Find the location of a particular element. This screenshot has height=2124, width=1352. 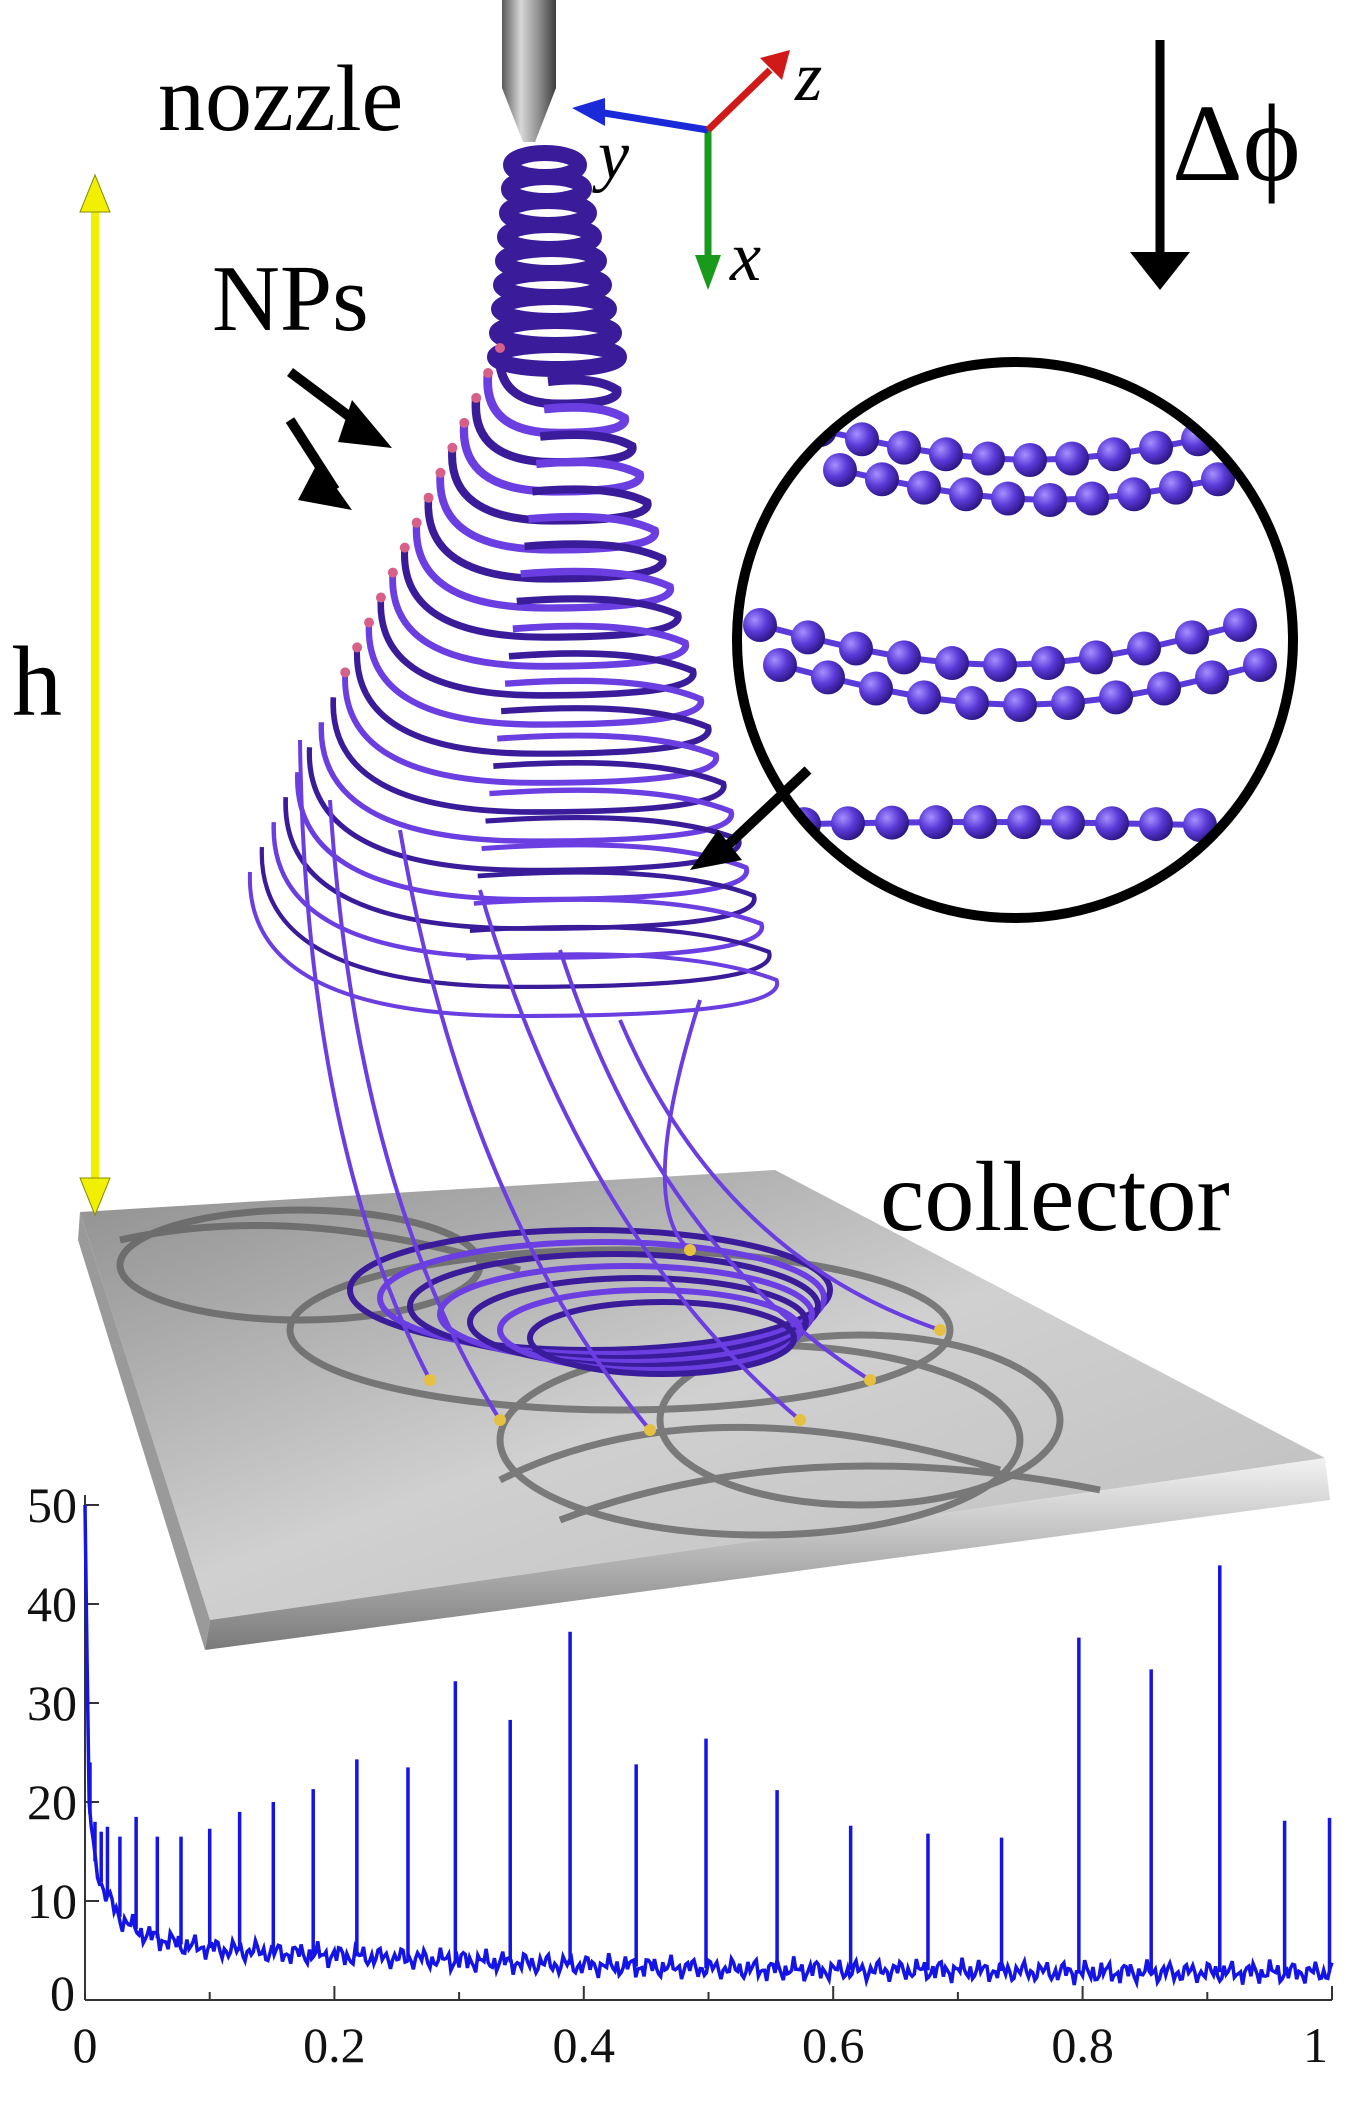

coordinate-axes is located at coordinates (681, 170).